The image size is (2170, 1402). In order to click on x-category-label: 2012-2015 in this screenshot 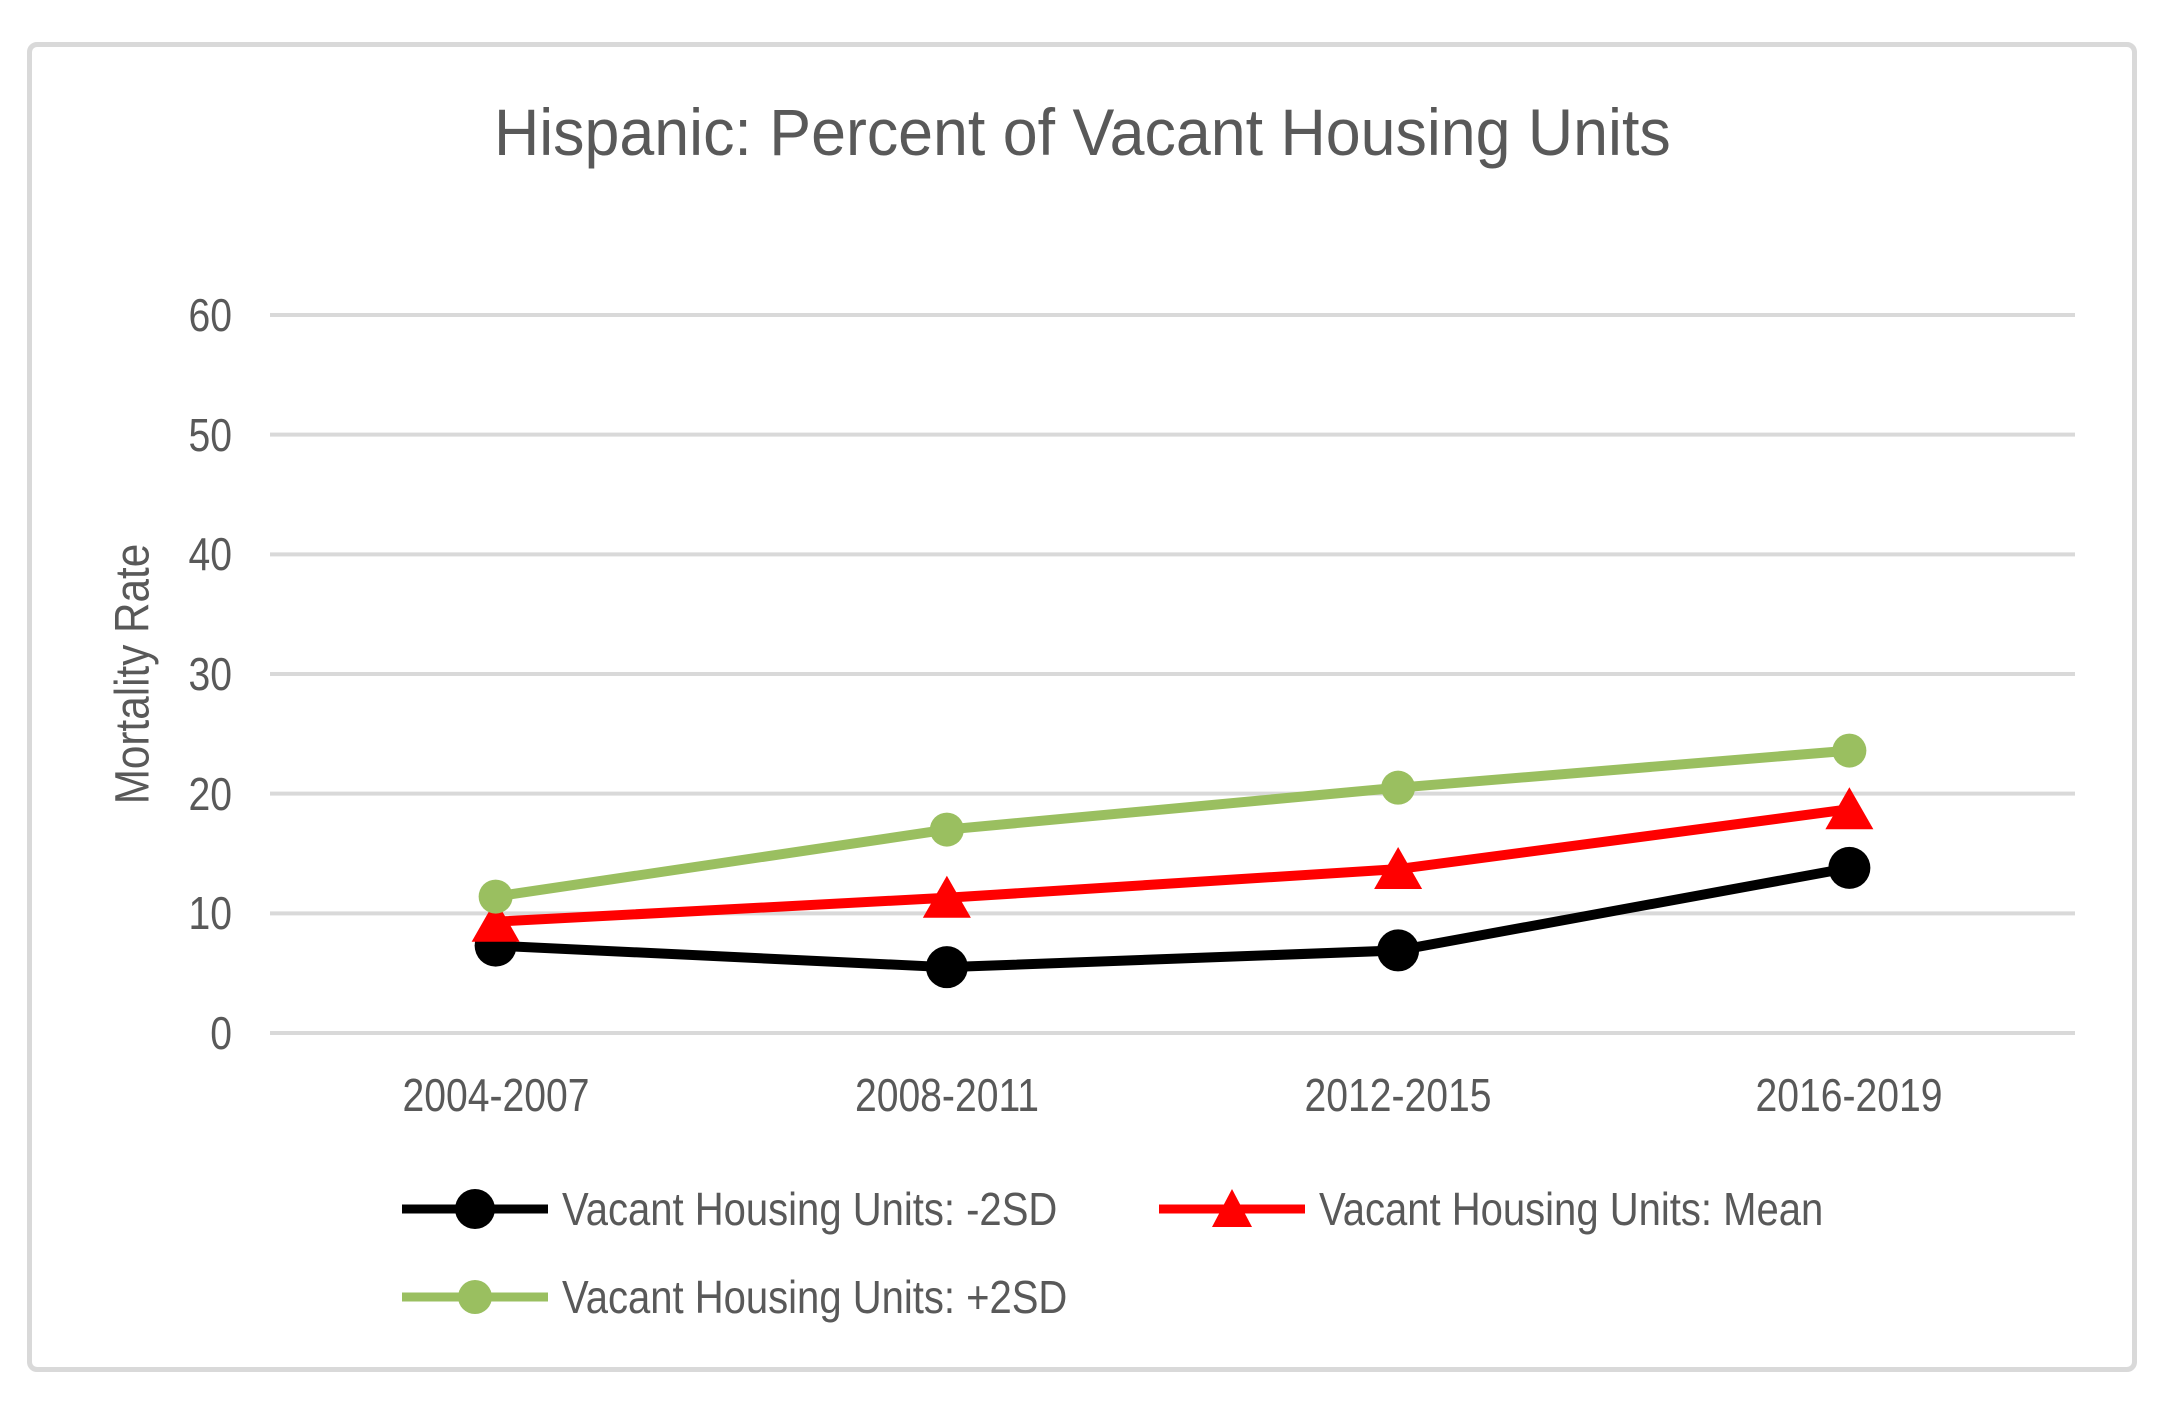, I will do `click(1398, 1095)`.